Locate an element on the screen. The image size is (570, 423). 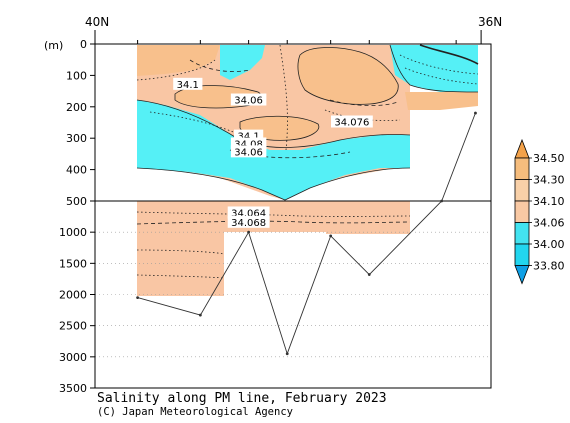
station-ticks is located at coordinates (288, 37).